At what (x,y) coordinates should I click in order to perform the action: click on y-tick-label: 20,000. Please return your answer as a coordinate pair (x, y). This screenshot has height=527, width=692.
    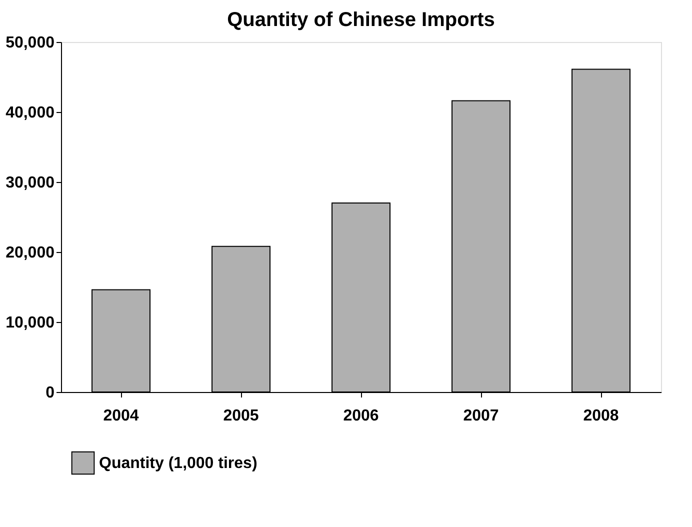
    Looking at the image, I should click on (30, 253).